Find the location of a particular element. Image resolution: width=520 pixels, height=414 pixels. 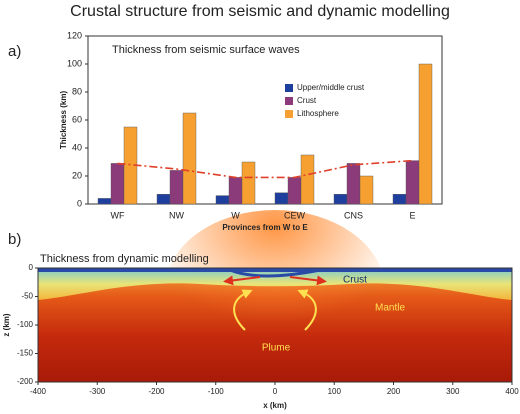

y-tick-label: -200 is located at coordinates (25, 381).